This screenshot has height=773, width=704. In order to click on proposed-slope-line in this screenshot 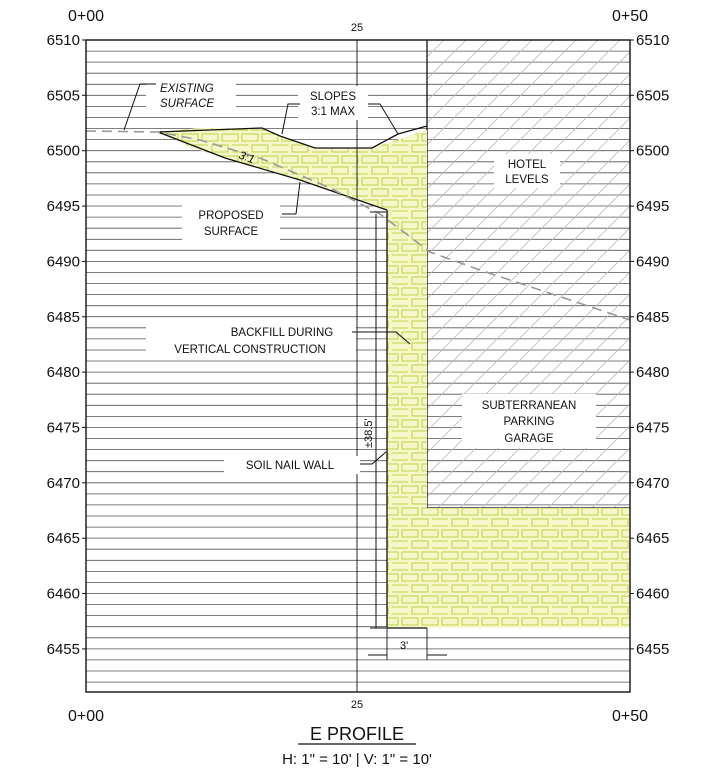, I will do `click(272, 171)`.